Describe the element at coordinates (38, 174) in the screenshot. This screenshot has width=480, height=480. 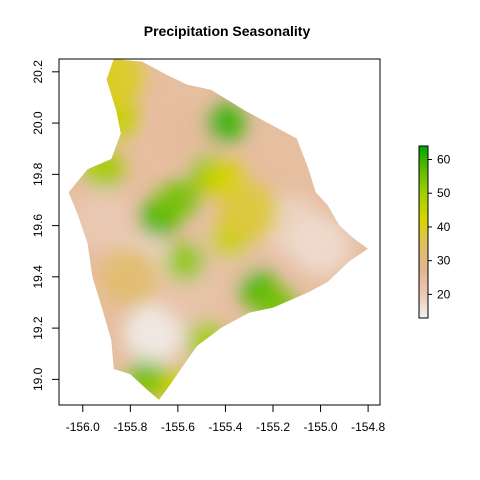
I see `y-tick-label: 19.8` at that location.